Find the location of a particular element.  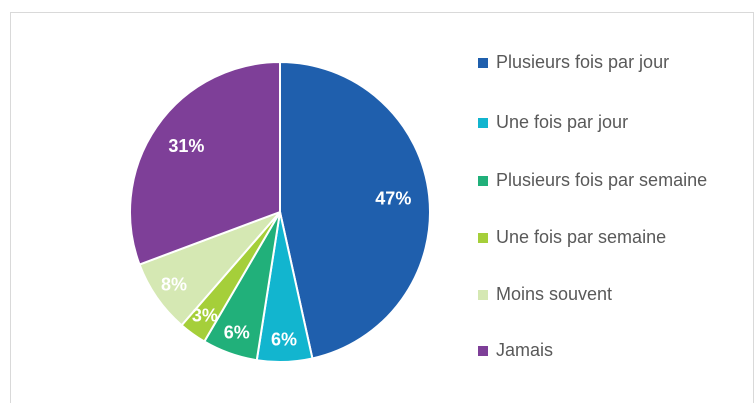

legend-label: Une fois par jour is located at coordinates (562, 122).